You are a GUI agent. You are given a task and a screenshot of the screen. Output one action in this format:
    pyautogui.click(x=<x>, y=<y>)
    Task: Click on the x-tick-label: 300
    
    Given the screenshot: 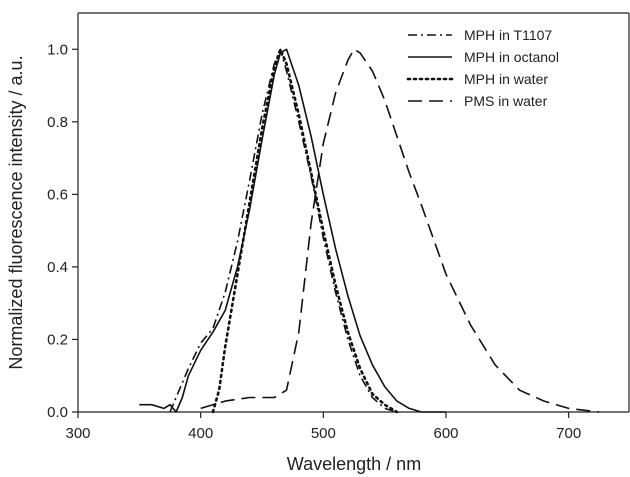 What is the action you would take?
    pyautogui.click(x=77, y=433)
    